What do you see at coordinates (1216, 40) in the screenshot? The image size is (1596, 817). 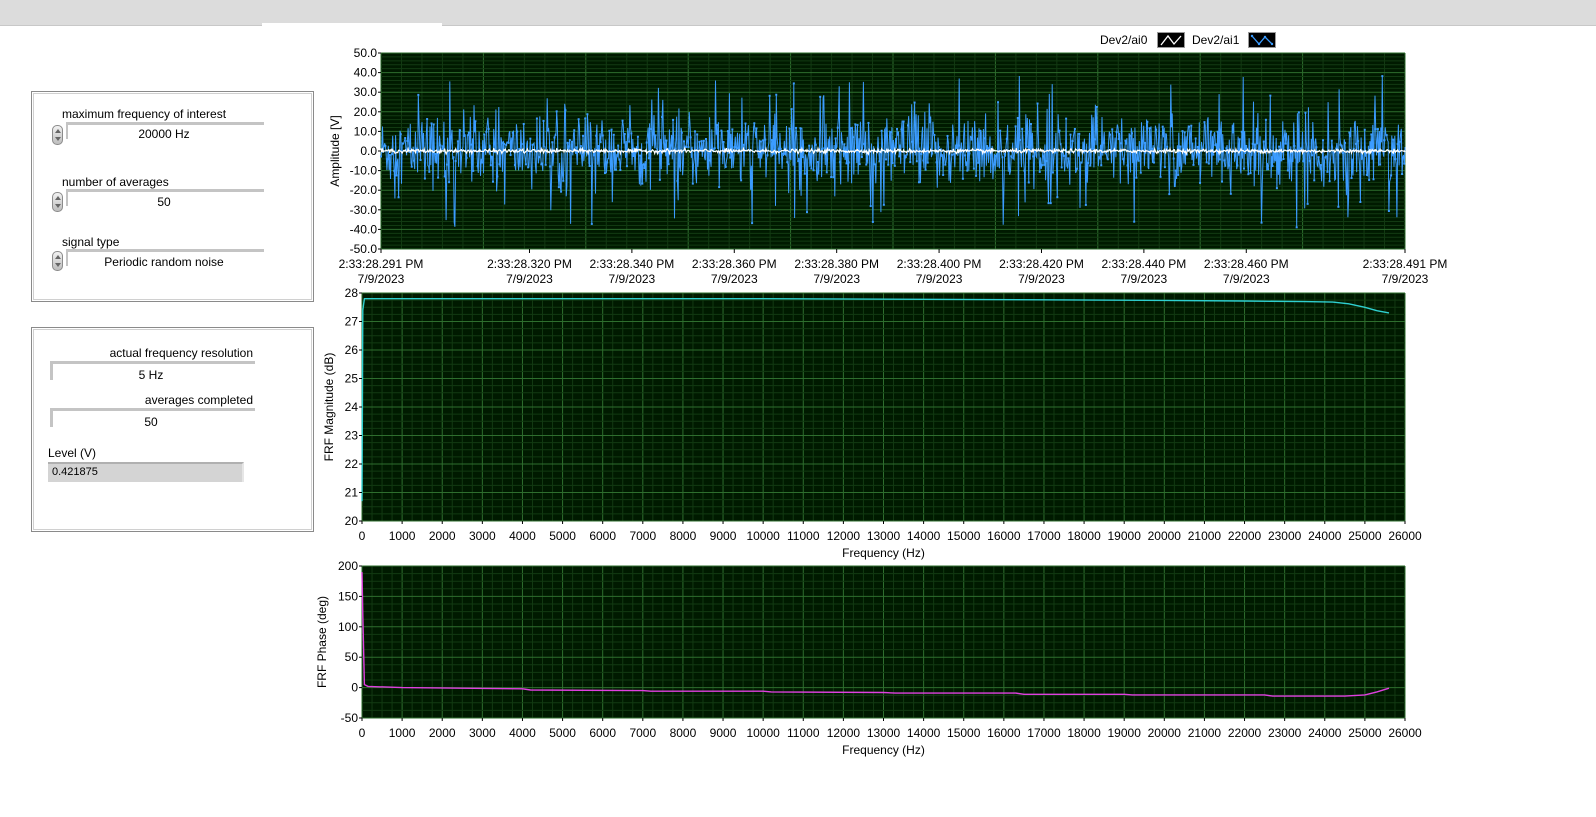 I see `legend-ai1-label: Dev2/ai1` at bounding box center [1216, 40].